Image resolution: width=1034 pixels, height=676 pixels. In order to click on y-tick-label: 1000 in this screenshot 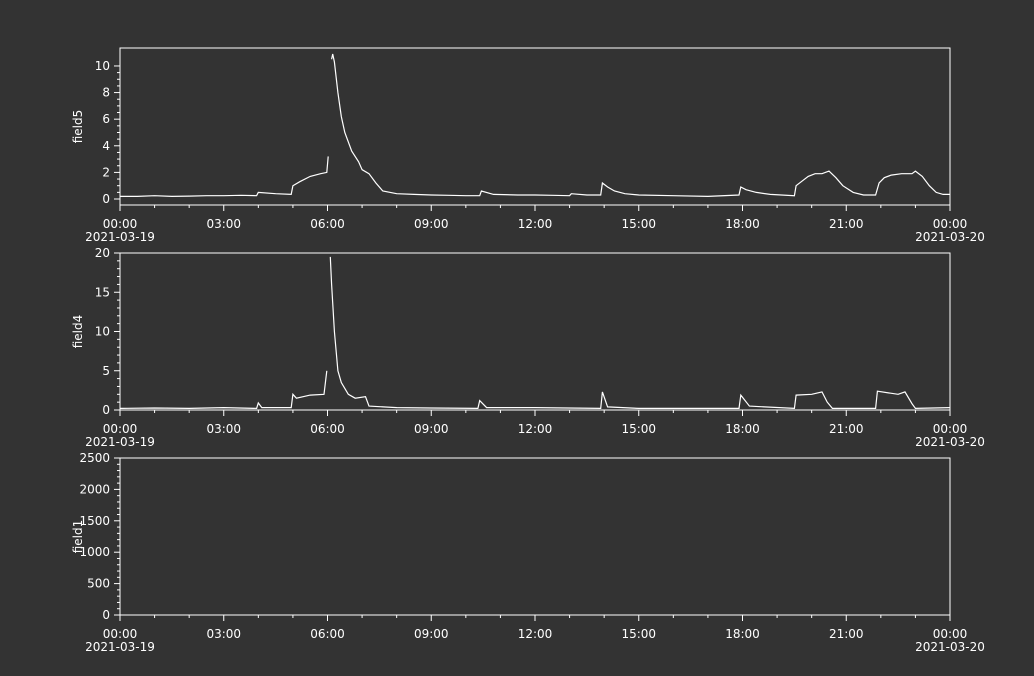, I will do `click(94, 552)`.